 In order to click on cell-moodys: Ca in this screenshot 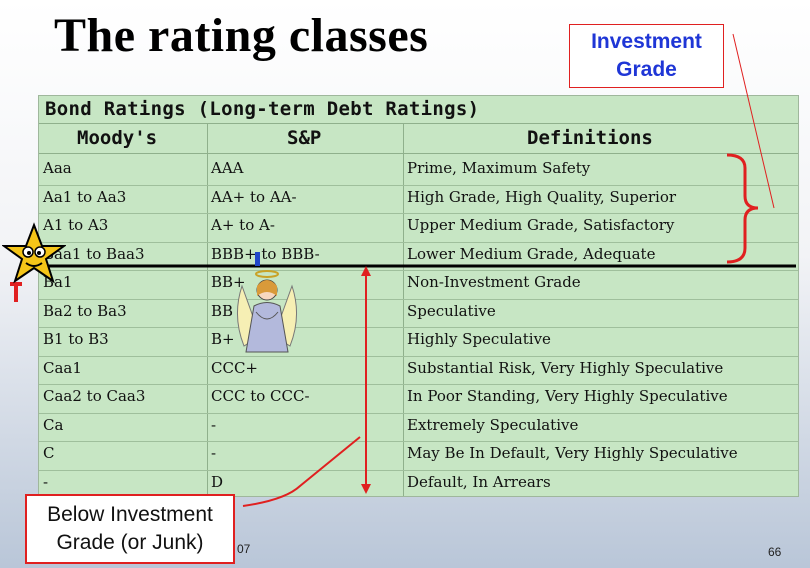, I will do `click(53, 424)`.